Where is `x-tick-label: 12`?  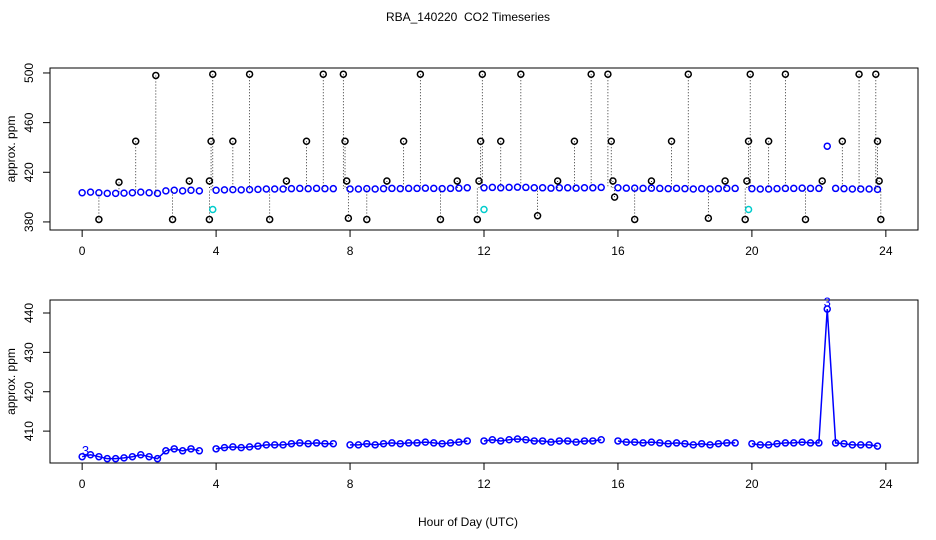 x-tick-label: 12 is located at coordinates (484, 251).